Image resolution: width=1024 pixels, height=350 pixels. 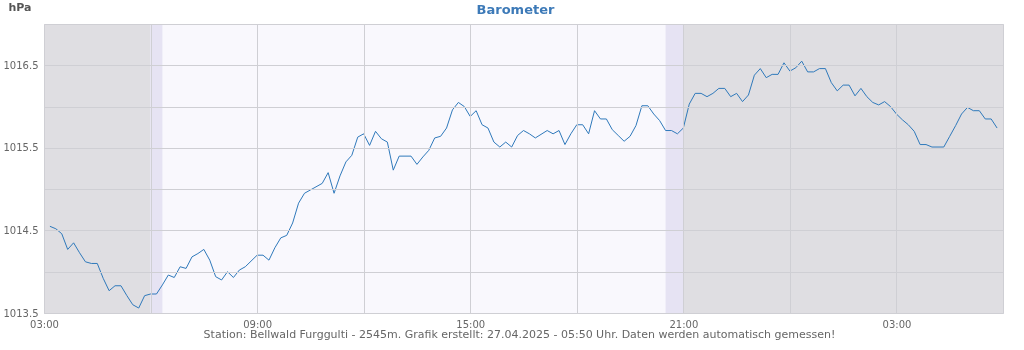 I want to click on text: Station: Bellwald Furggulti - 2545m. Grafik erstellt: 27.04.2025 - 05:50 Uhr. Daten werden automatisch gemessen!, so click(x=519, y=334).